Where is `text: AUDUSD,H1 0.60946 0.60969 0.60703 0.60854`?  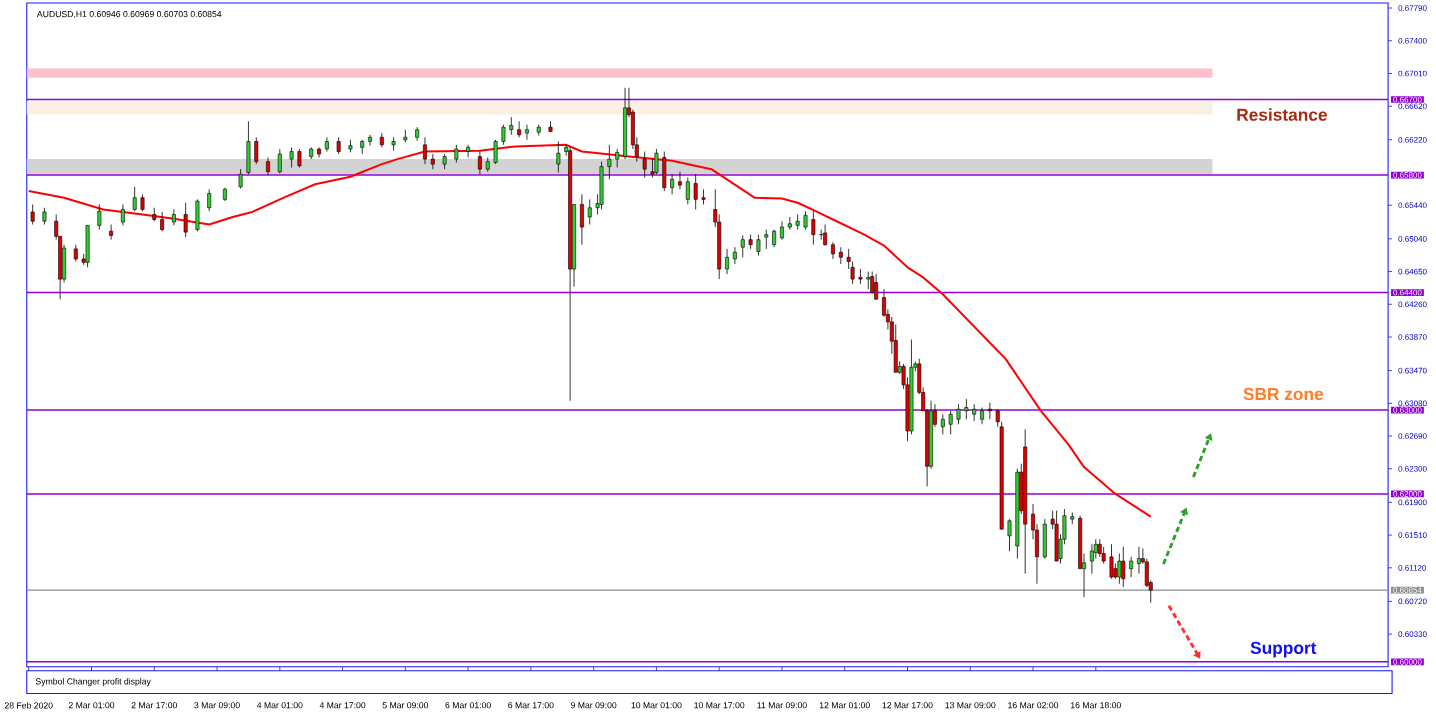
text: AUDUSD,H1 0.60946 0.60969 0.60703 0.60854 is located at coordinates (129, 15).